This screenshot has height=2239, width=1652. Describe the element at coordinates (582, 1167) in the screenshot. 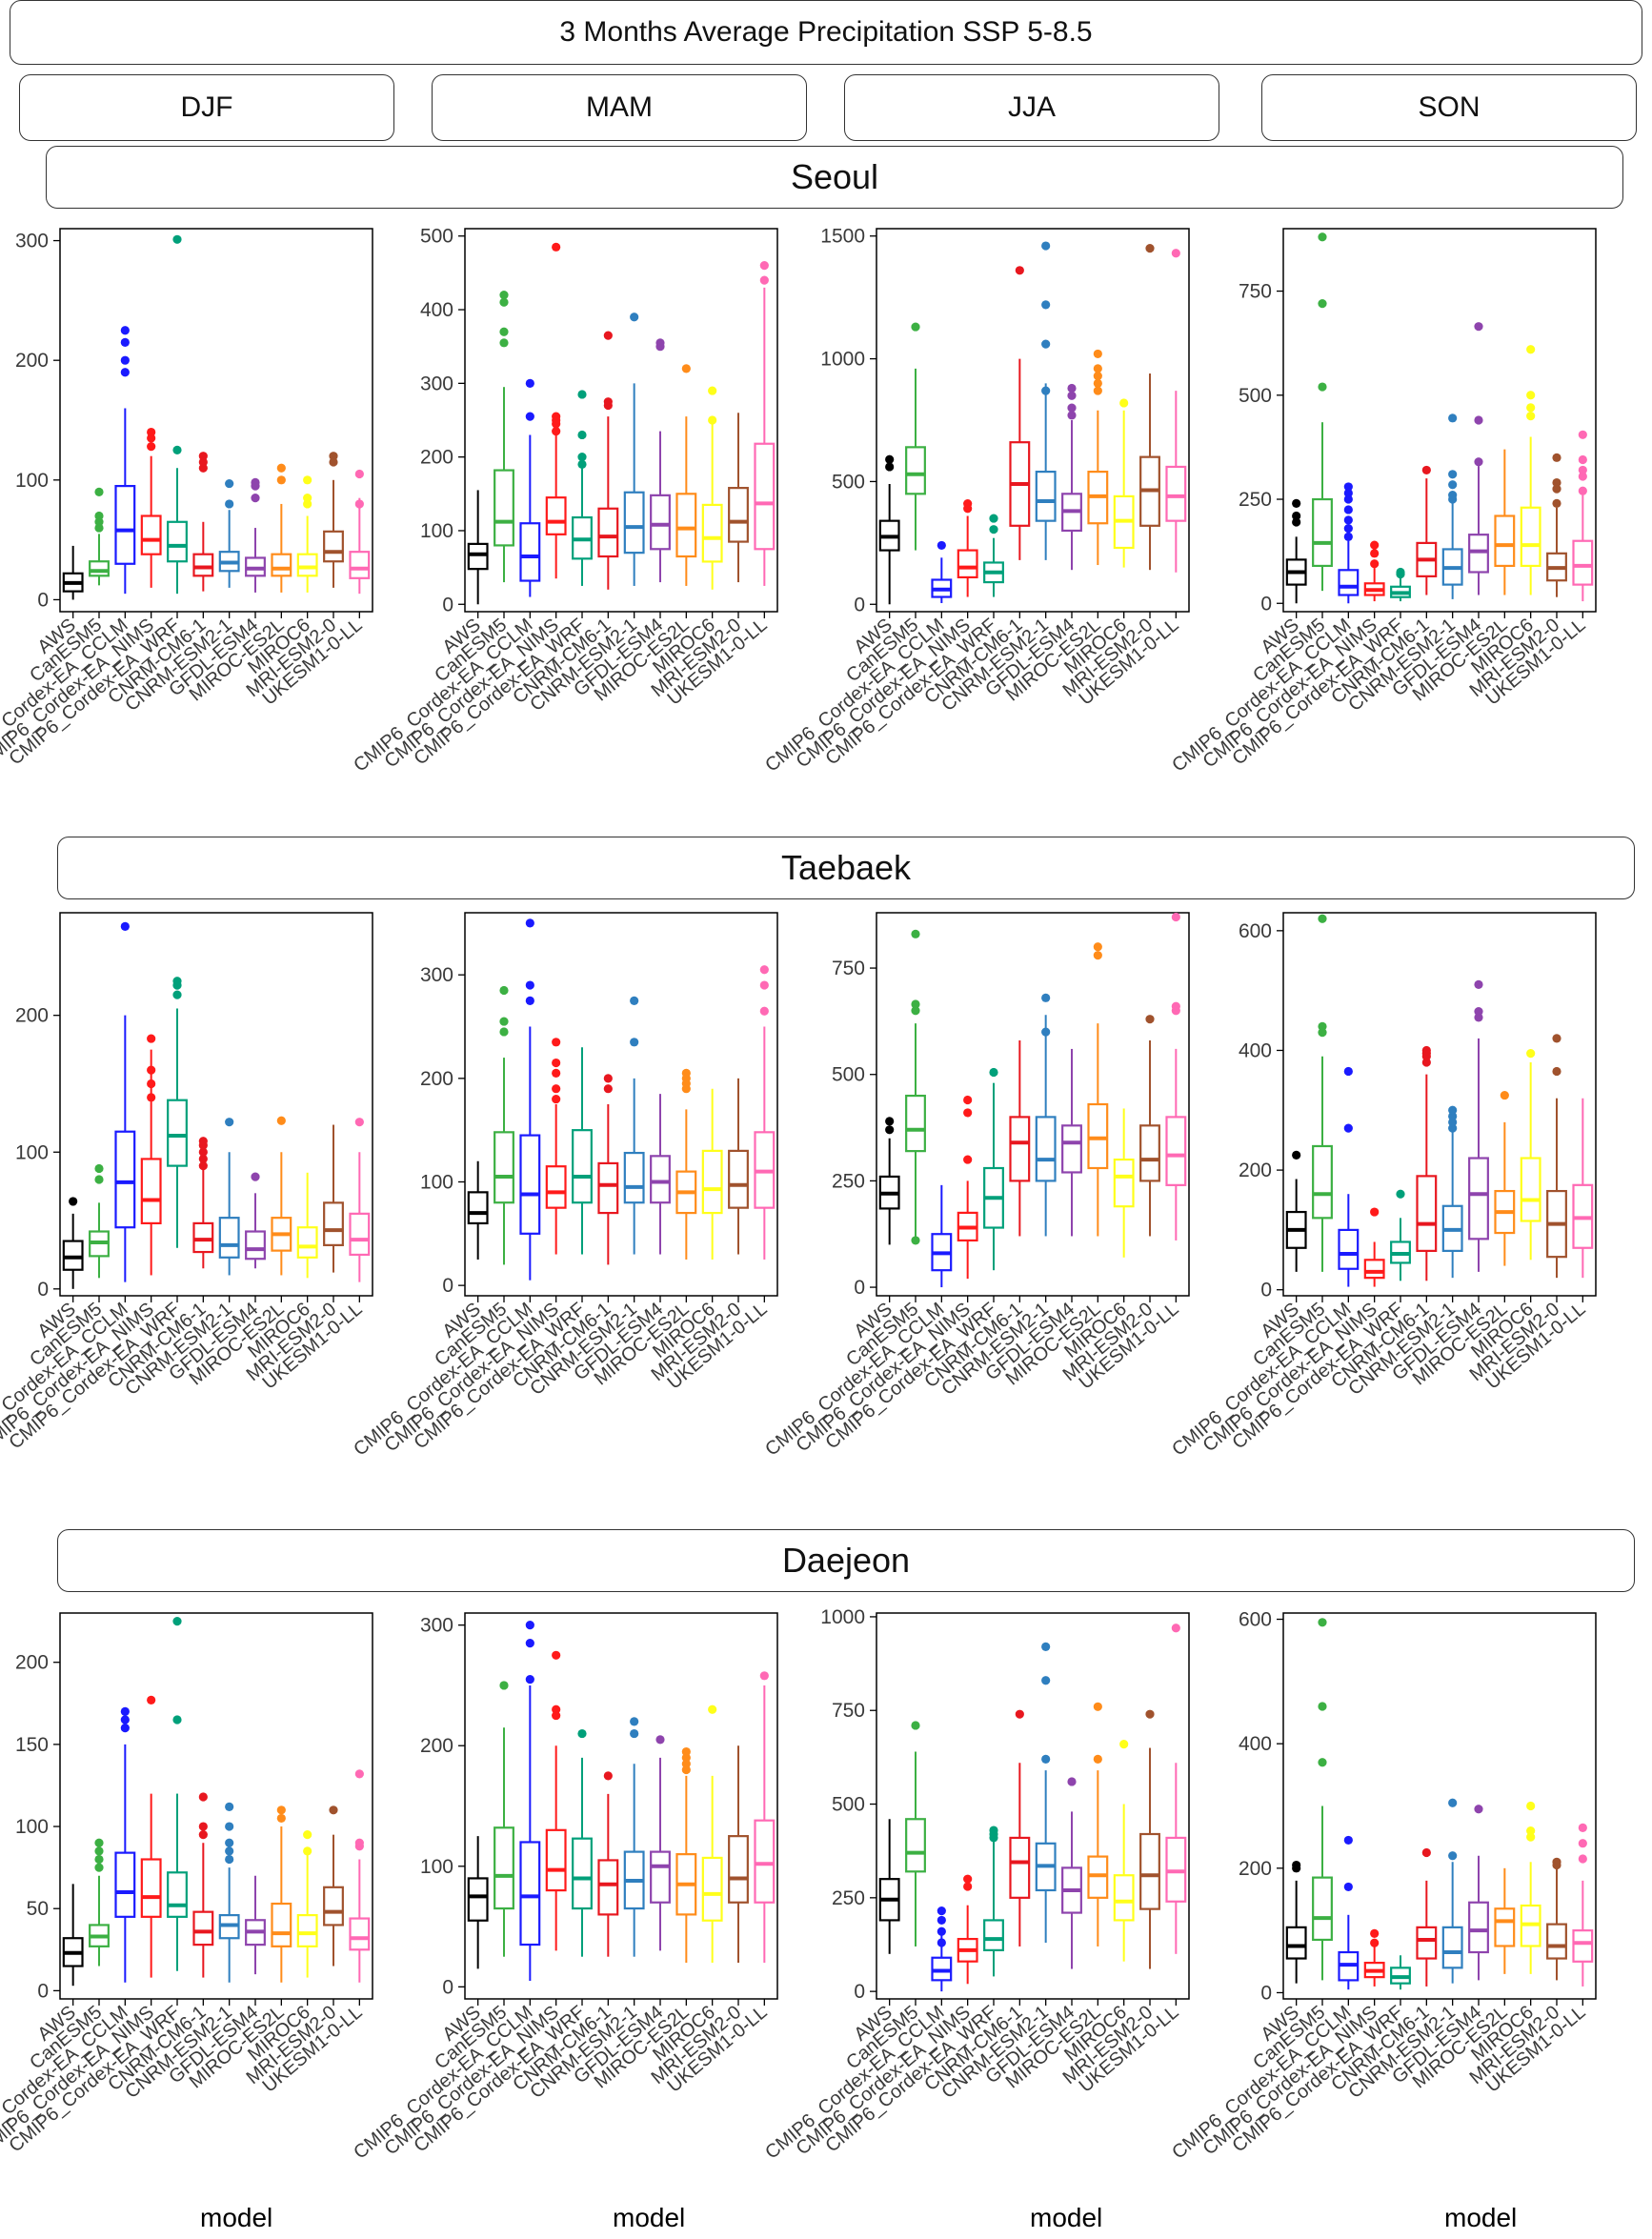

I see `box-cmip6_cordex-ea_wrf` at that location.